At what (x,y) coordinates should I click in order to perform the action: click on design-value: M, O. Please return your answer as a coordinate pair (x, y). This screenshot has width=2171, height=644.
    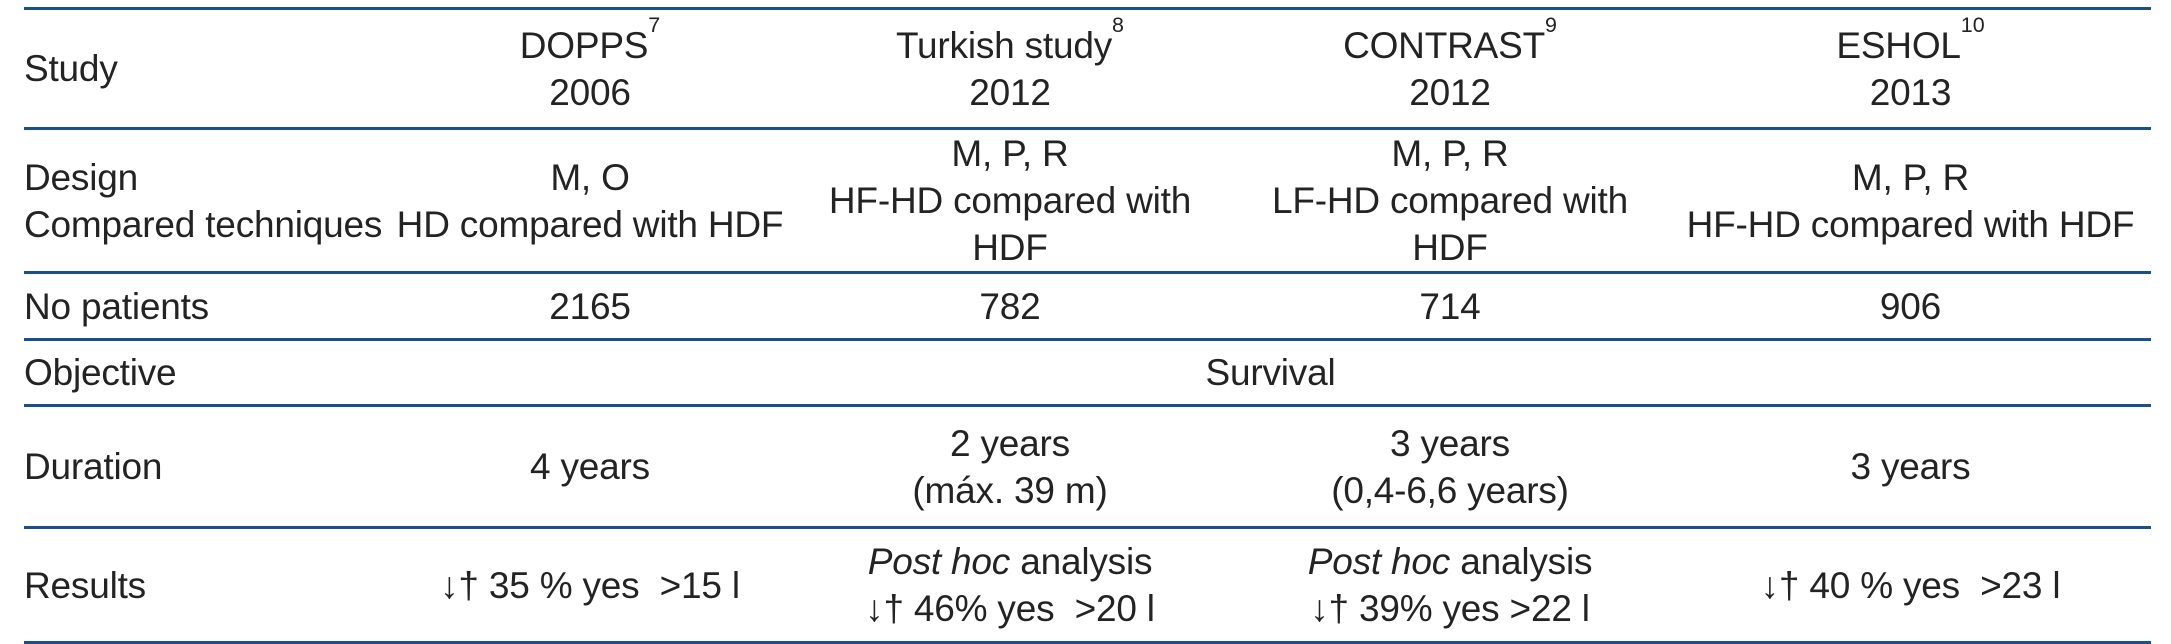
    Looking at the image, I should click on (590, 177).